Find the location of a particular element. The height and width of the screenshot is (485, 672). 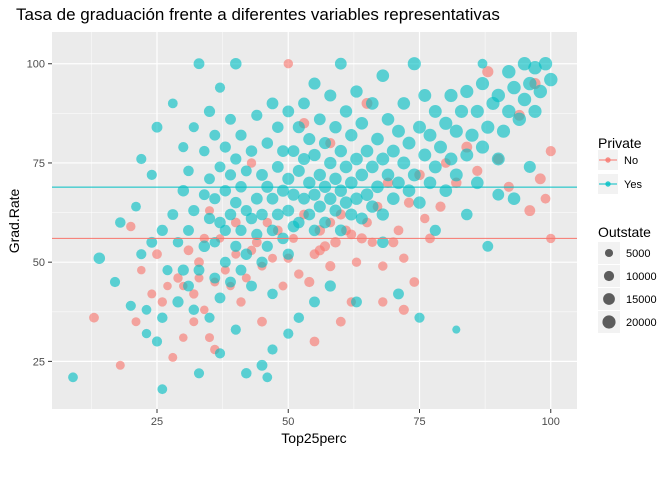

y-axis-ticks: 25 50 75 100 is located at coordinates (39, 213).